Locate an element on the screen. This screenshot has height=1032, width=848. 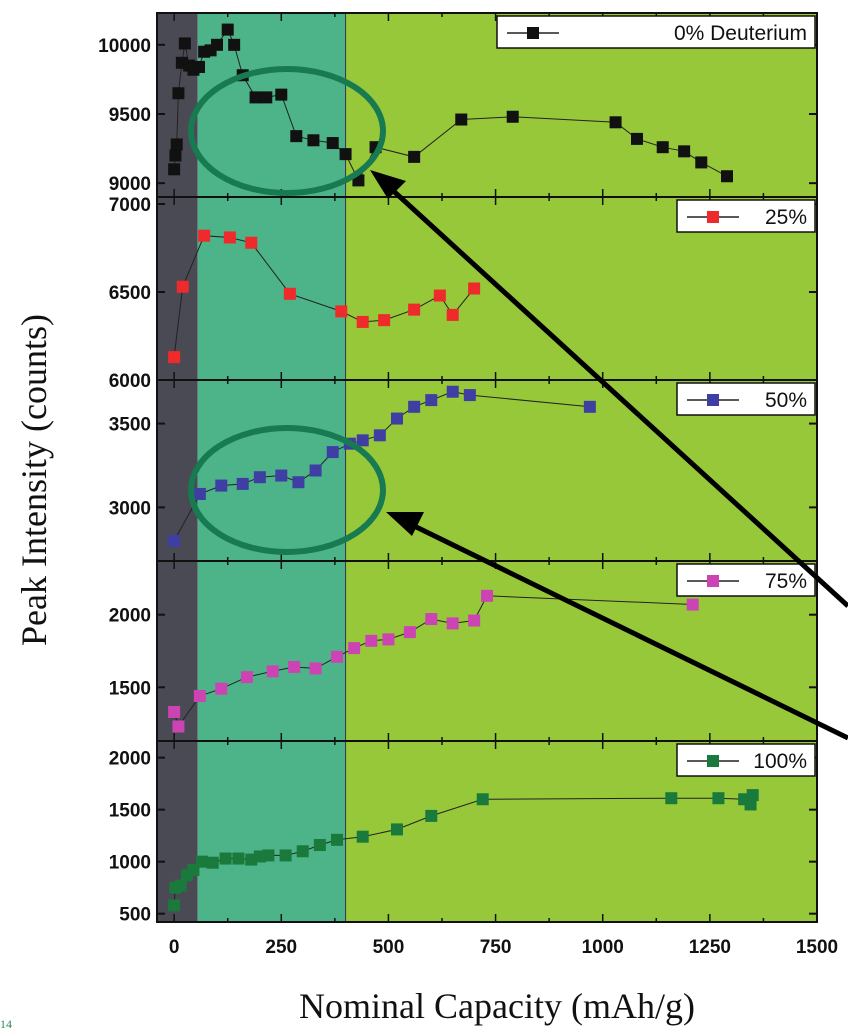
y-axis-title: Peak Intensity (counts) is located at coordinates (34, 480).